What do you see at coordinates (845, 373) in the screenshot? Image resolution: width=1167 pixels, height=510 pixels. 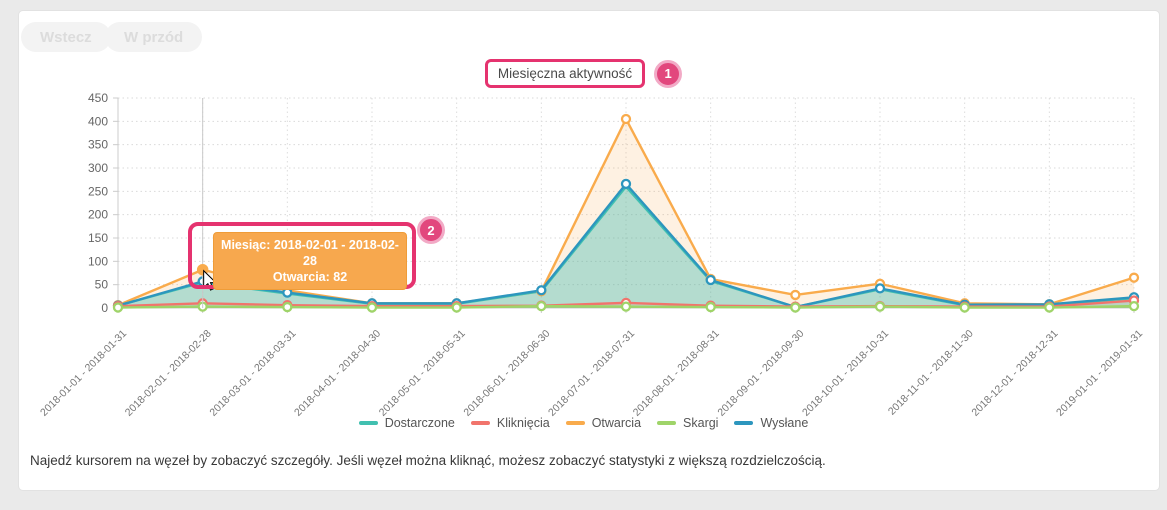 I see `x-tick-label: 2018-10-01 - 2018-10-31` at bounding box center [845, 373].